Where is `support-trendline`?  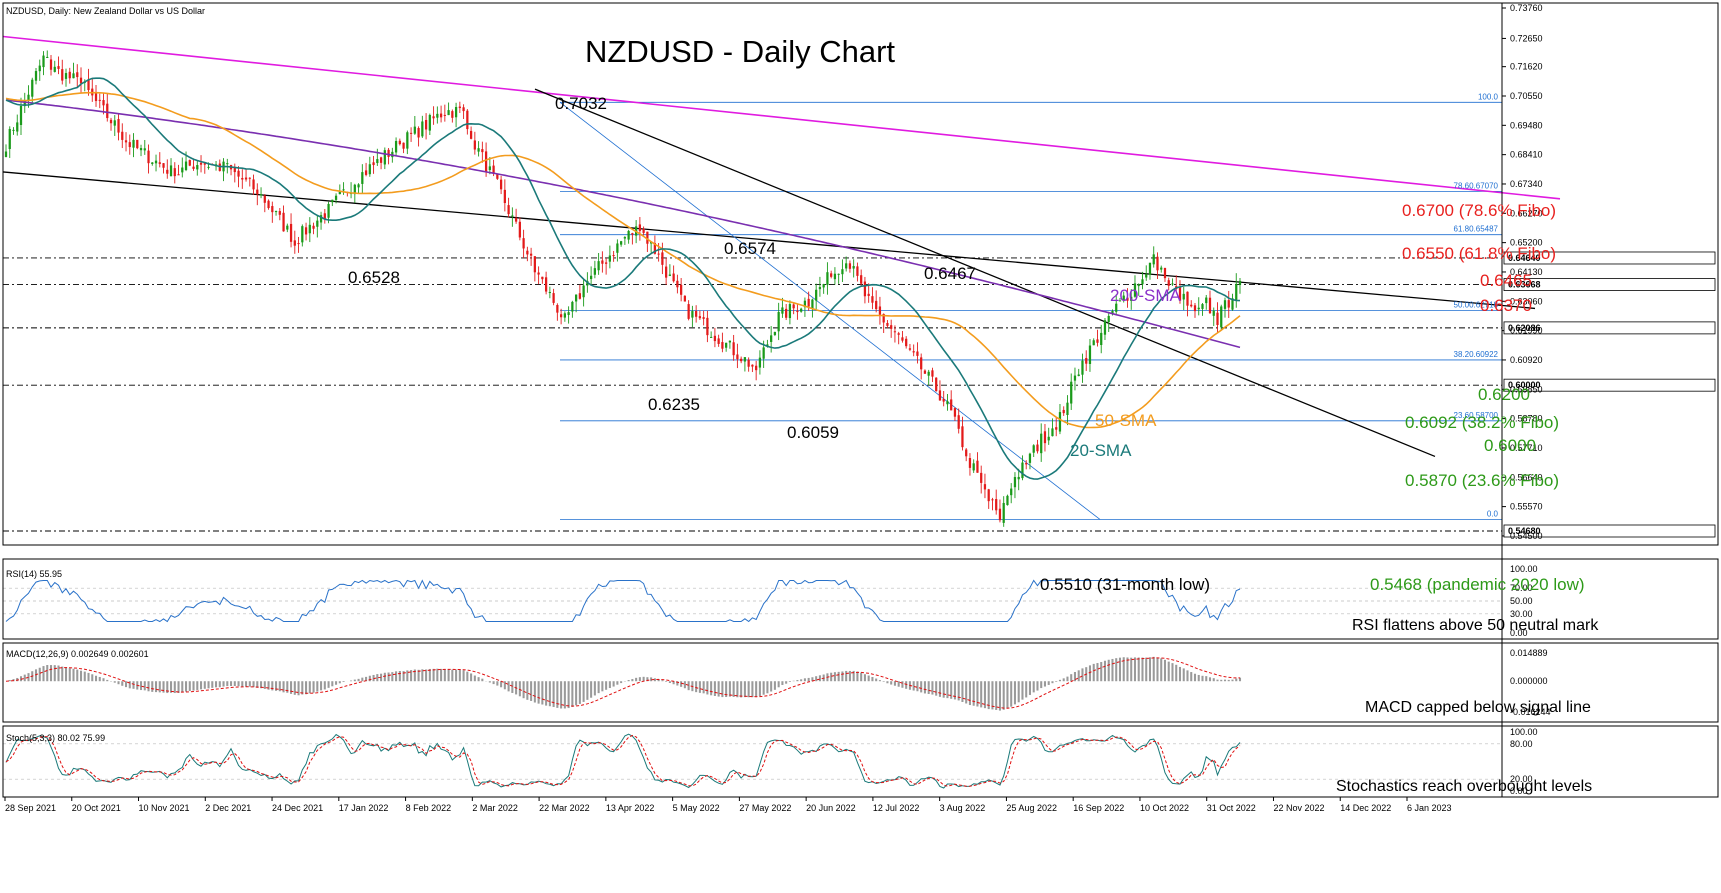 support-trendline is located at coordinates (769, 240).